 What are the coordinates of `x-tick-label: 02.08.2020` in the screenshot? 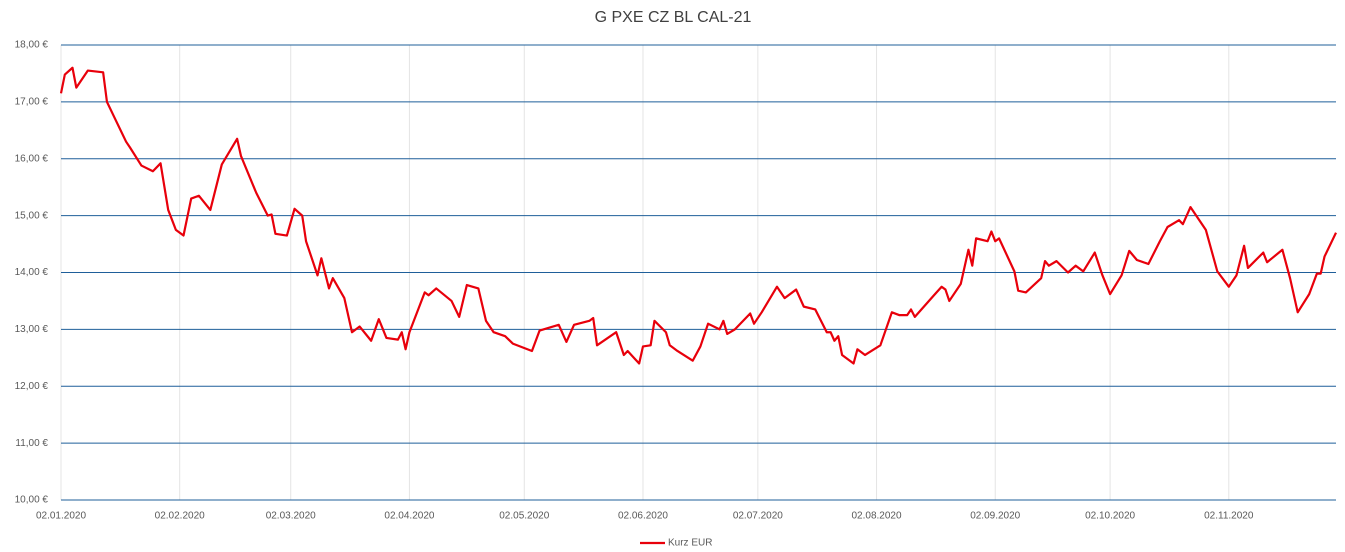 It's located at (877, 516).